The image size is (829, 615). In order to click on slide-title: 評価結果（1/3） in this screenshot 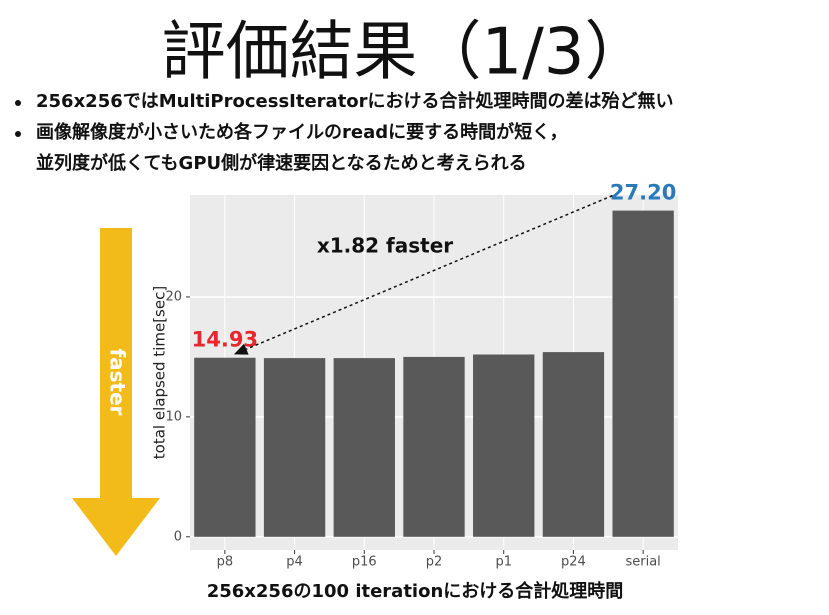, I will do `click(405, 53)`.